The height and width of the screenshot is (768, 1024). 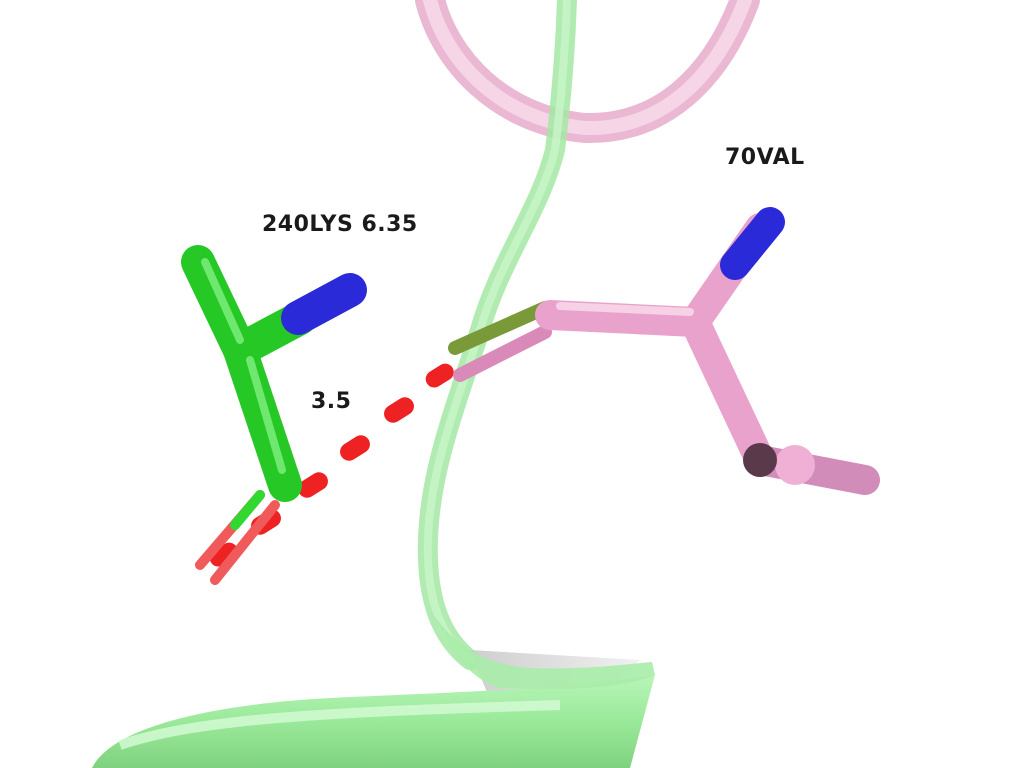 What do you see at coordinates (765, 157) in the screenshot?
I see `residue-label-val: 70VAL` at bounding box center [765, 157].